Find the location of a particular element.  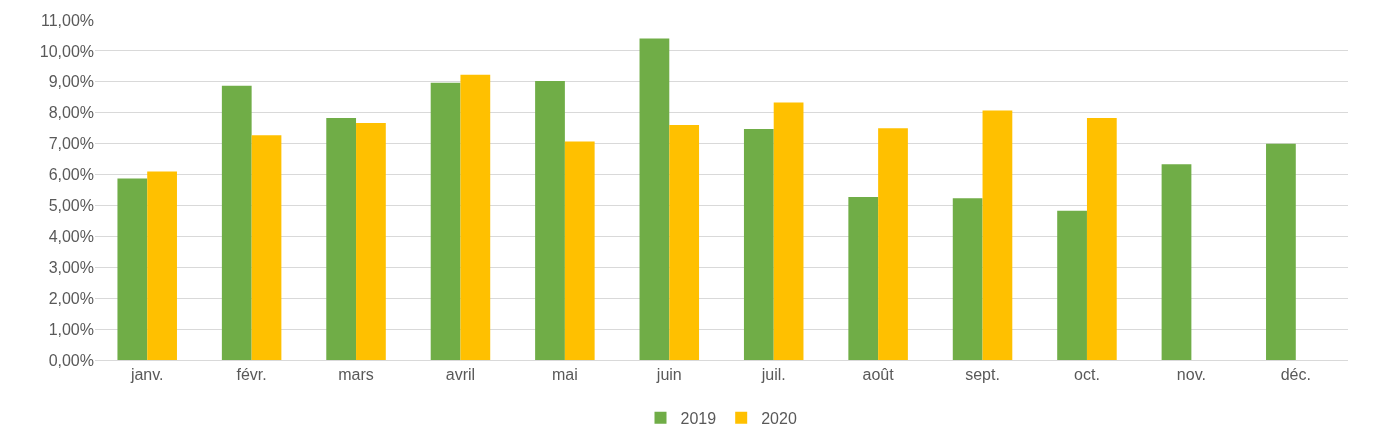

y-tick-label: 4,00% is located at coordinates (71, 236).